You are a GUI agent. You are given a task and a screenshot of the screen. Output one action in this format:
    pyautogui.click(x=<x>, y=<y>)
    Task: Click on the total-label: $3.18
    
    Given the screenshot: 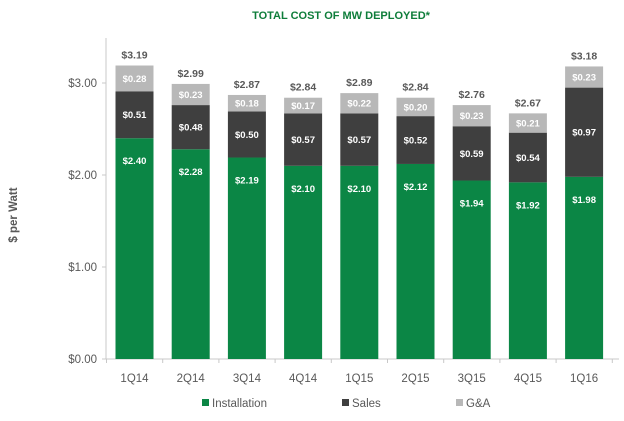 What is the action you would take?
    pyautogui.click(x=584, y=56)
    